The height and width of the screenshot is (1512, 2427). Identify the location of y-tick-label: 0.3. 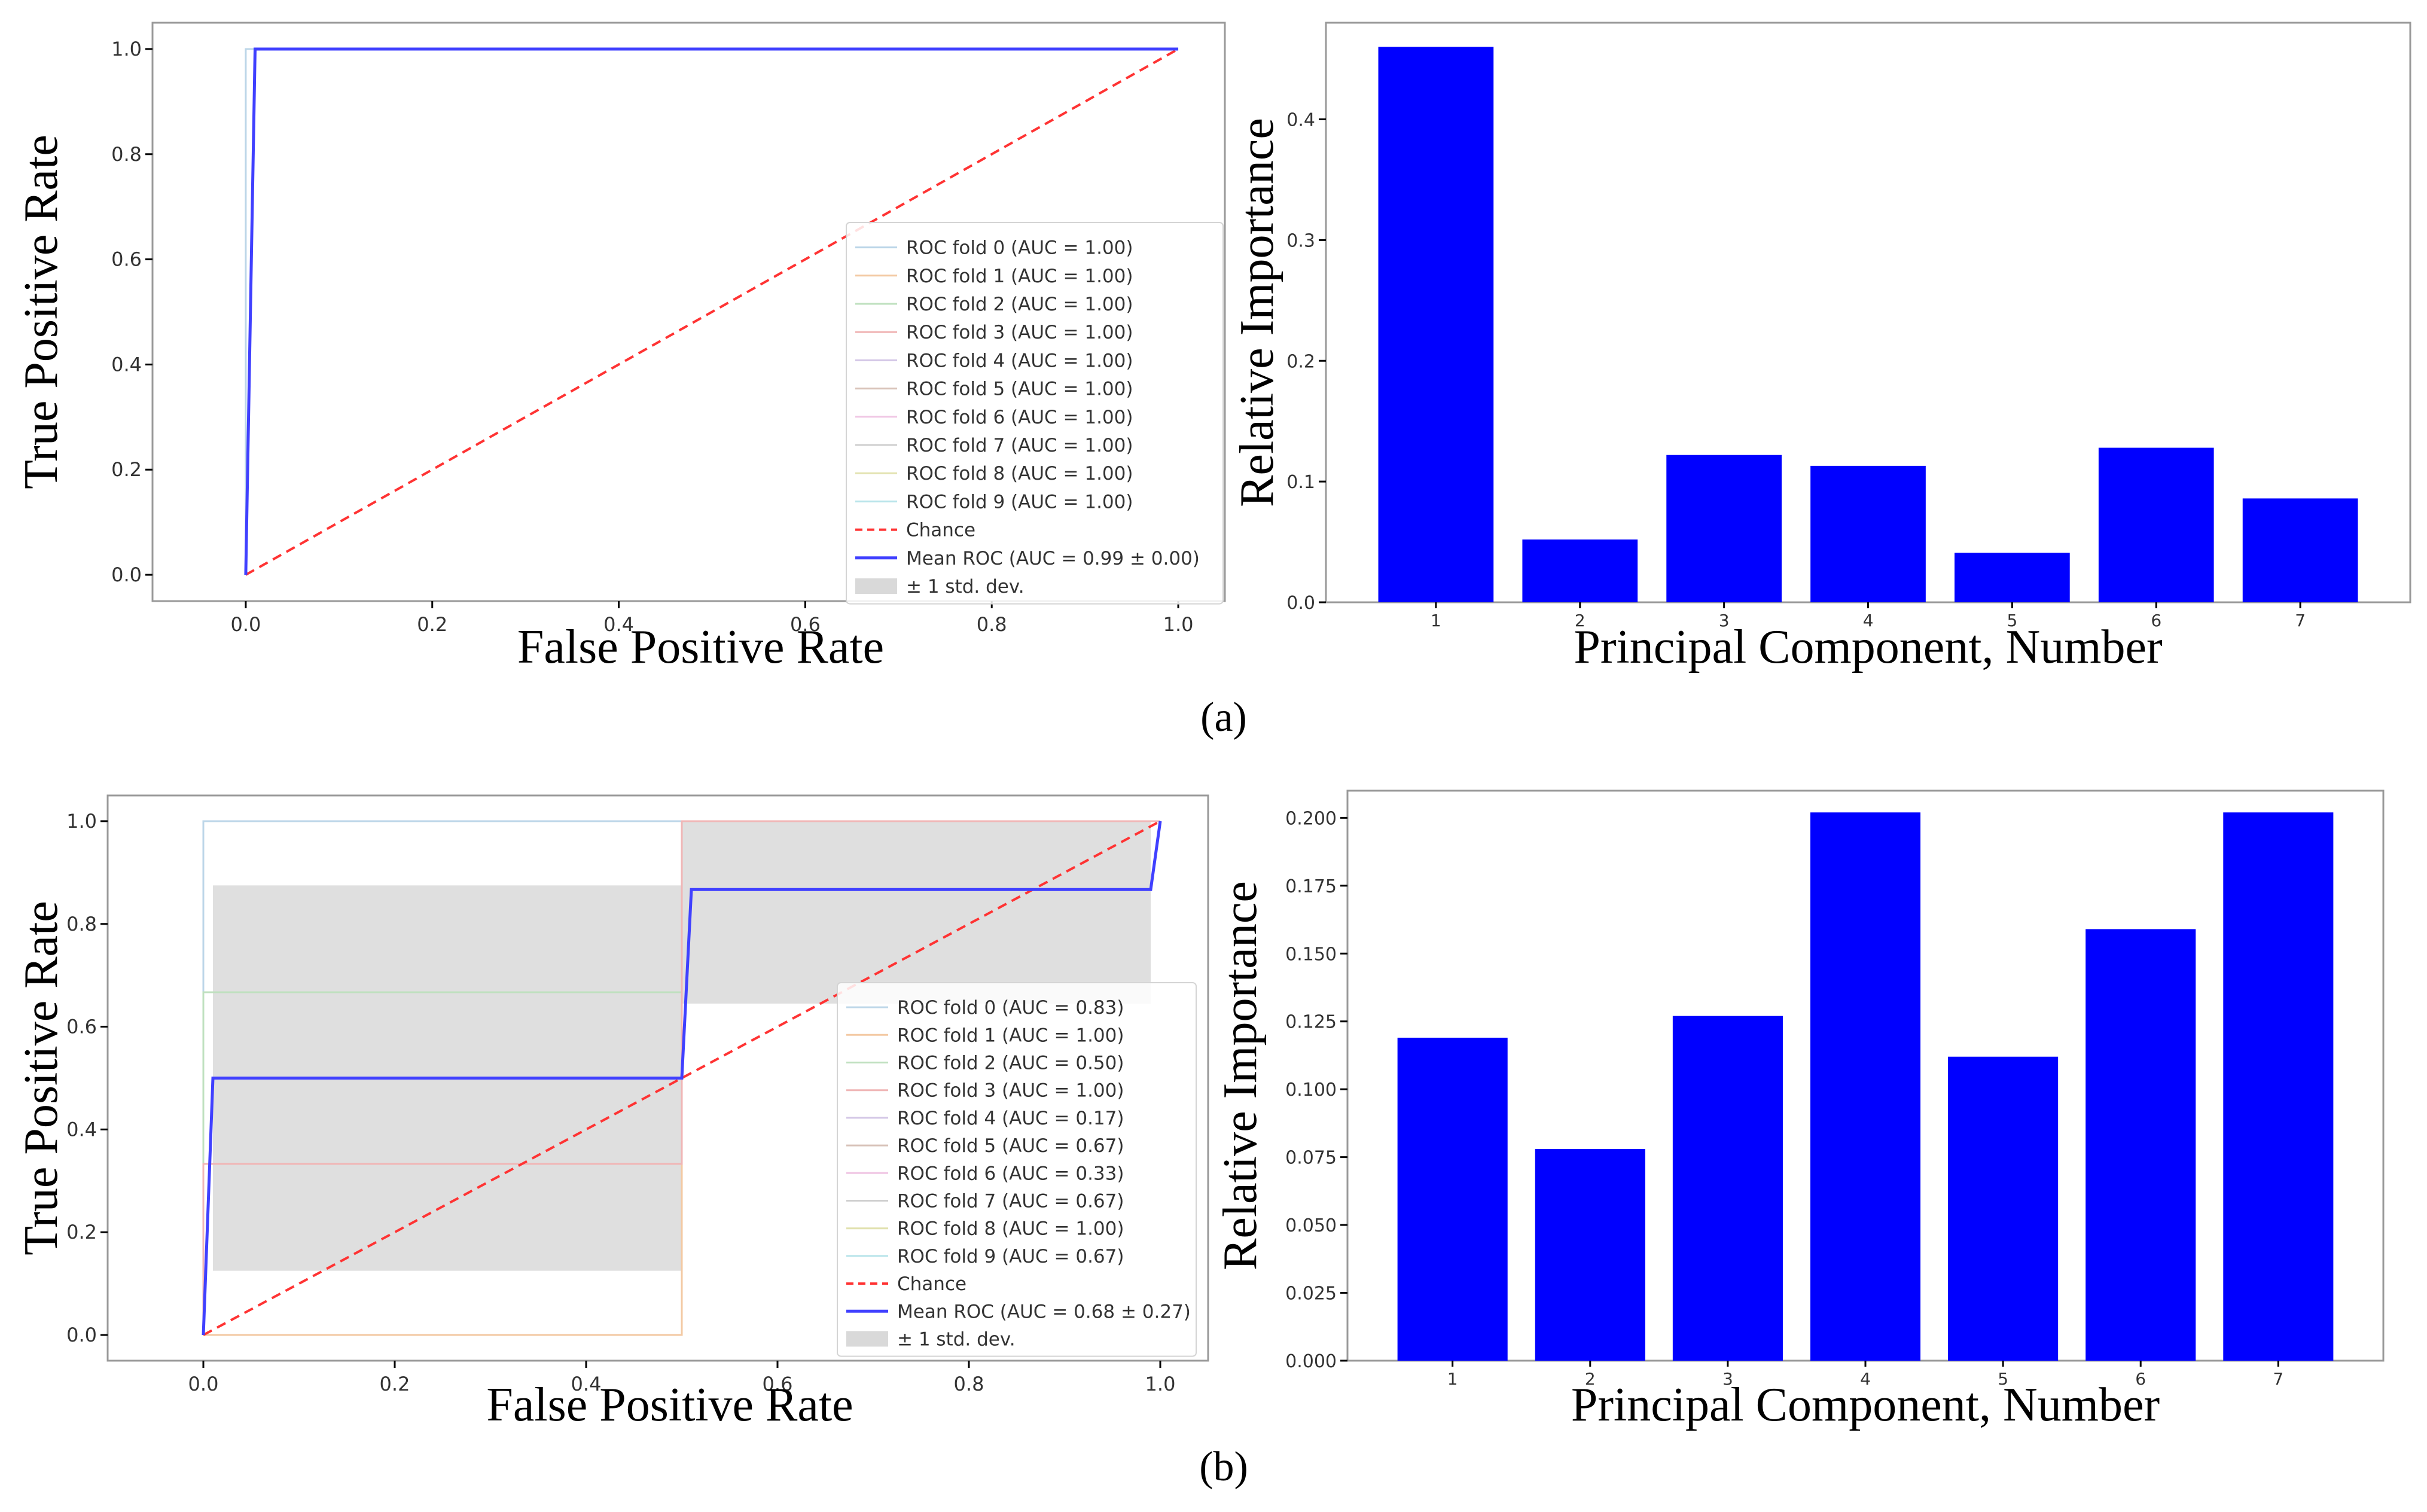
(1300, 240).